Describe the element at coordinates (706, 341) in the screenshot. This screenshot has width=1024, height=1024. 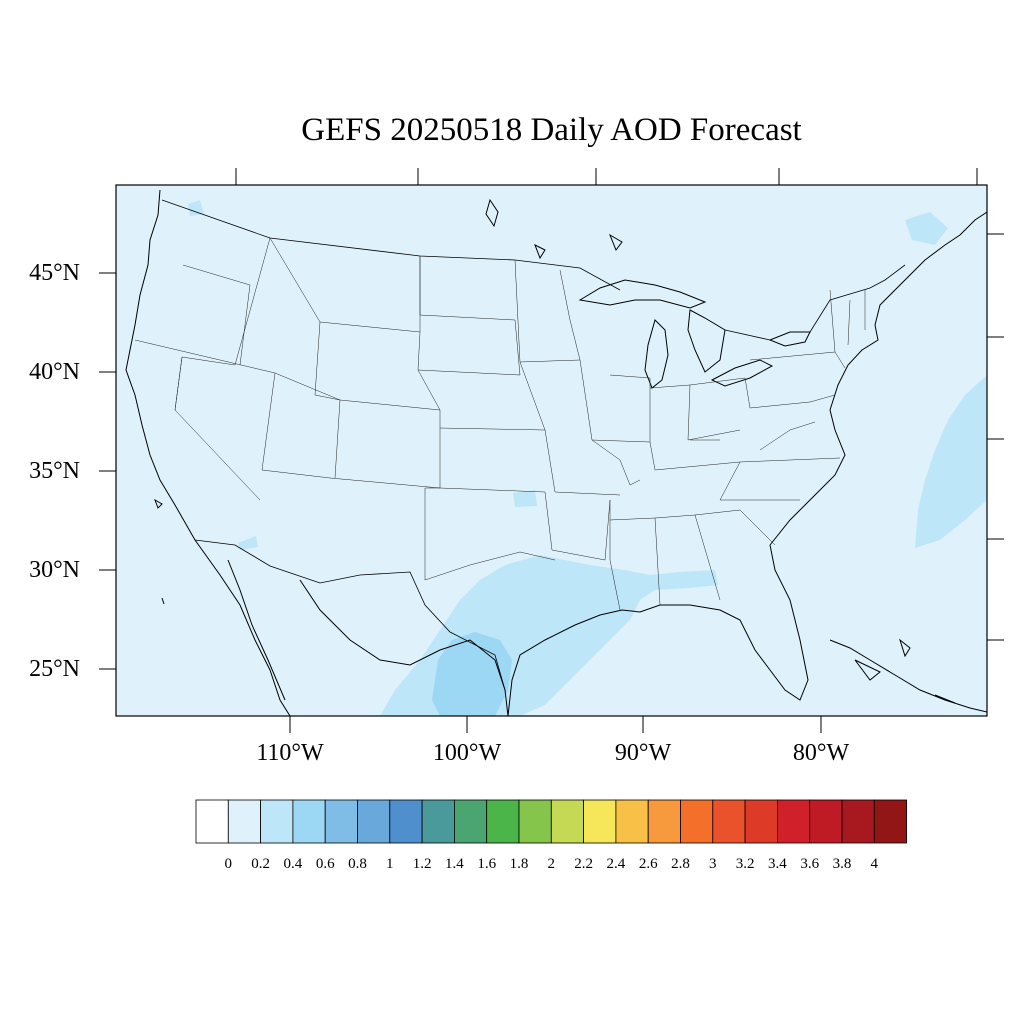
I see `lake-huron` at that location.